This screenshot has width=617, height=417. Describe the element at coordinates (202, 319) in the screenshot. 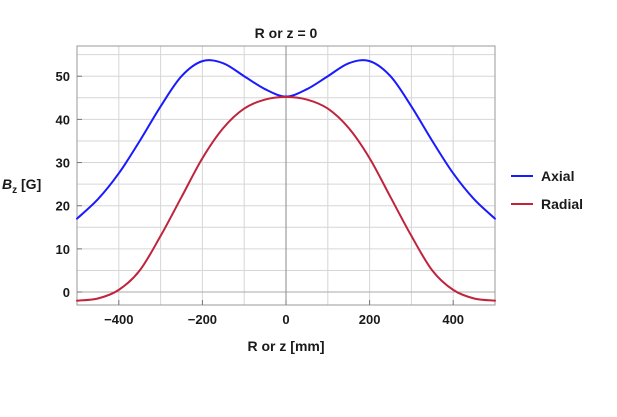

I see `x-tick-label: −200` at that location.